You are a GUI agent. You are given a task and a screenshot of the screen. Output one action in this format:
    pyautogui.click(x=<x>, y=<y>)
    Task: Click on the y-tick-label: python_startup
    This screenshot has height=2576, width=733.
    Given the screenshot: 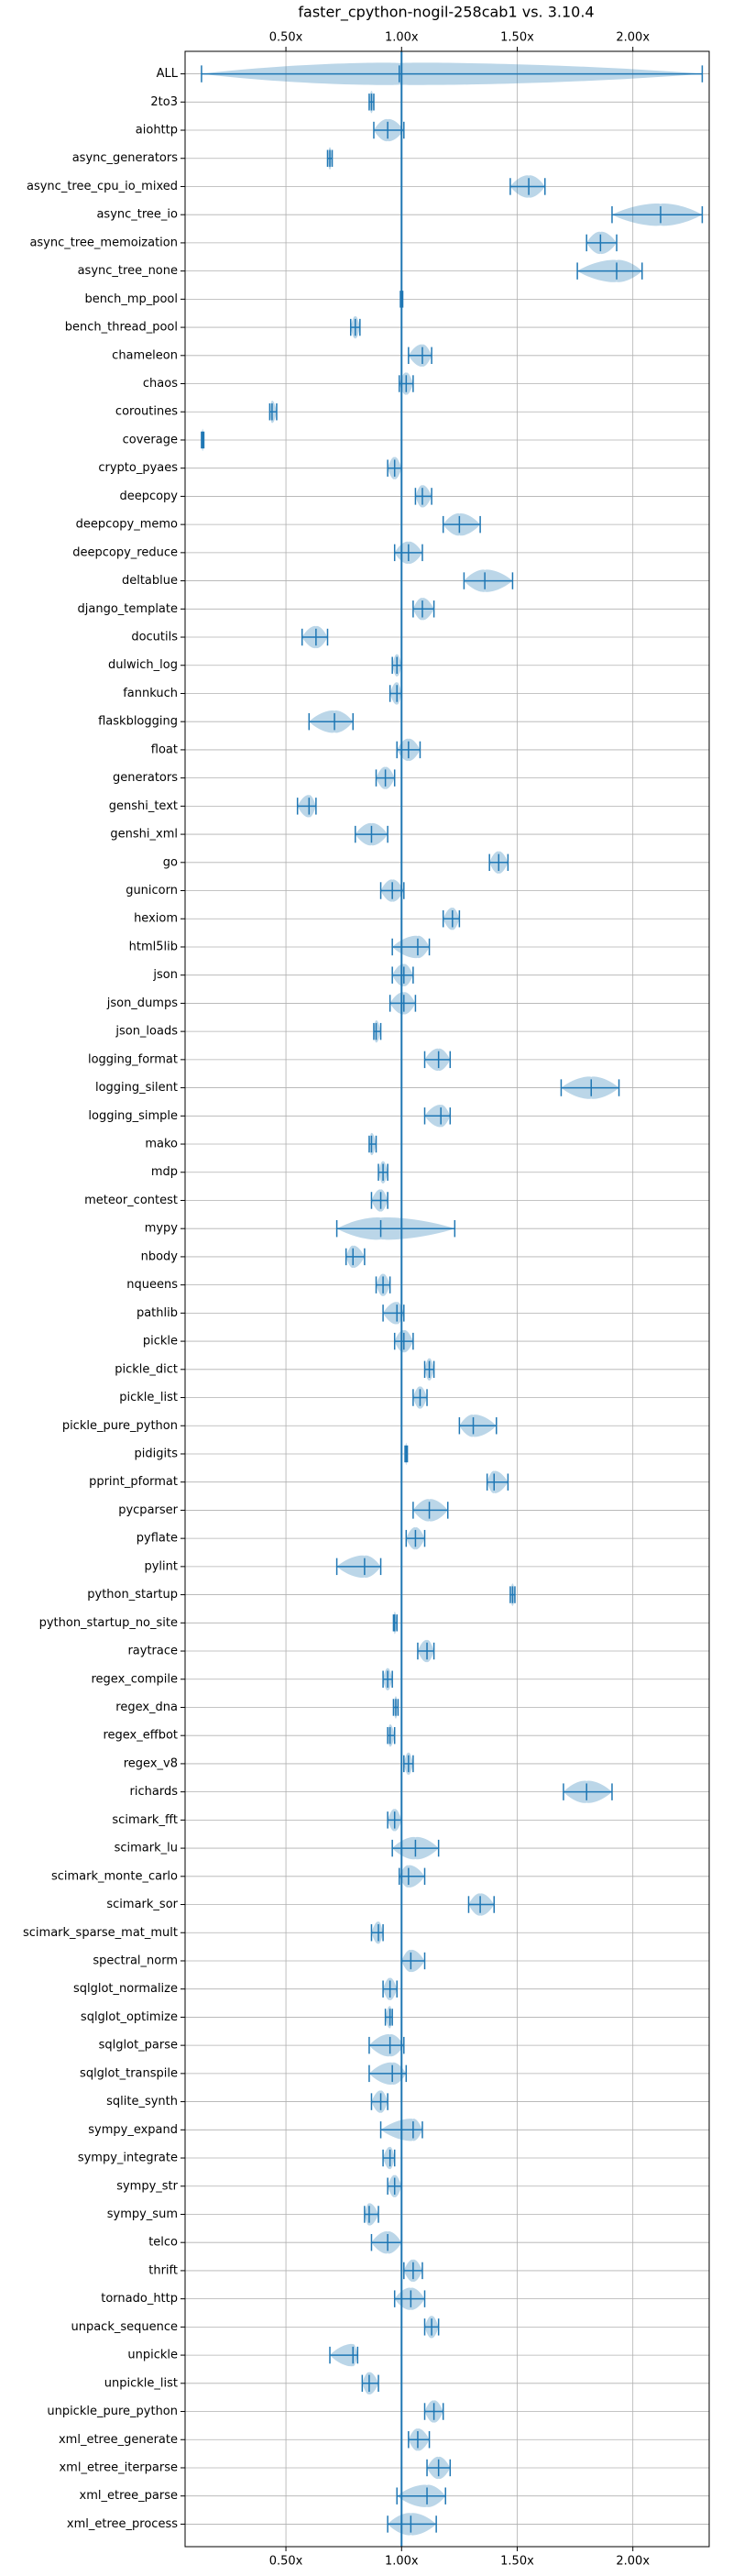 What is the action you would take?
    pyautogui.click(x=132, y=1595)
    